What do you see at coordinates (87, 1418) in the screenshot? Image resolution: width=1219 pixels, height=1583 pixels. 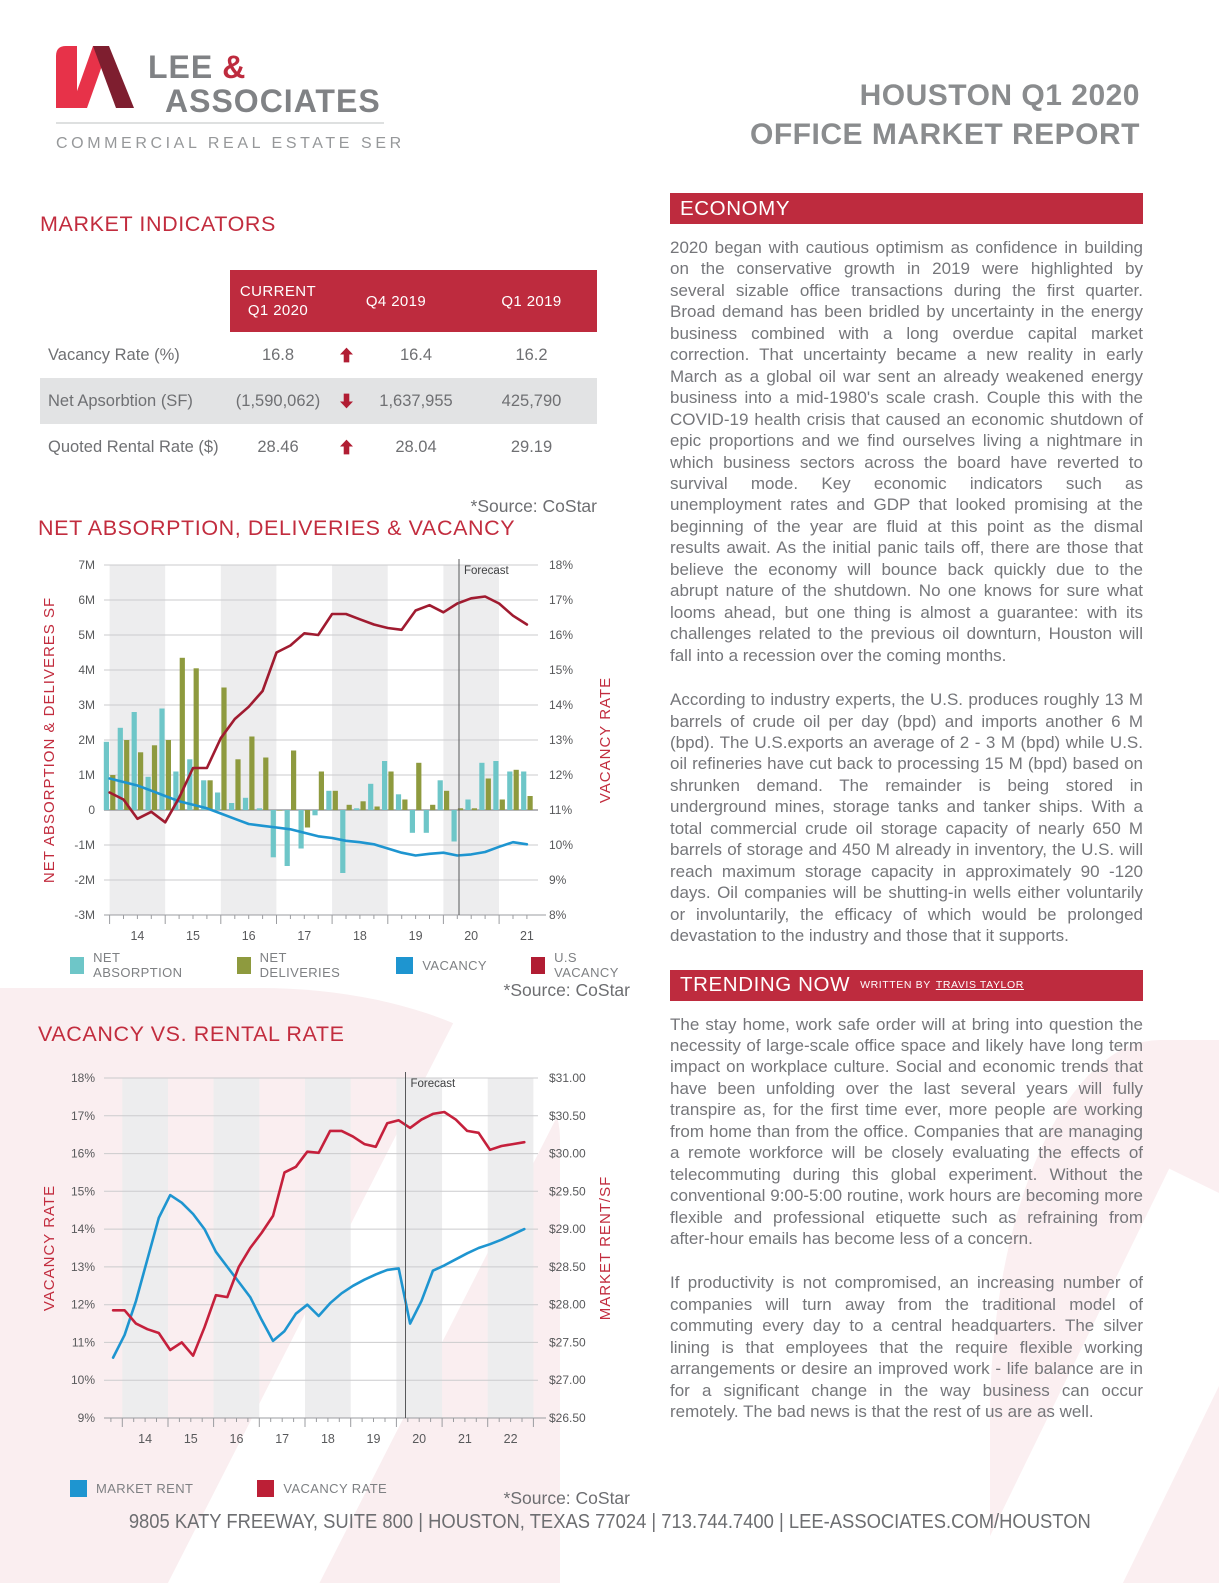 I see `left-axis-tick: 9%` at bounding box center [87, 1418].